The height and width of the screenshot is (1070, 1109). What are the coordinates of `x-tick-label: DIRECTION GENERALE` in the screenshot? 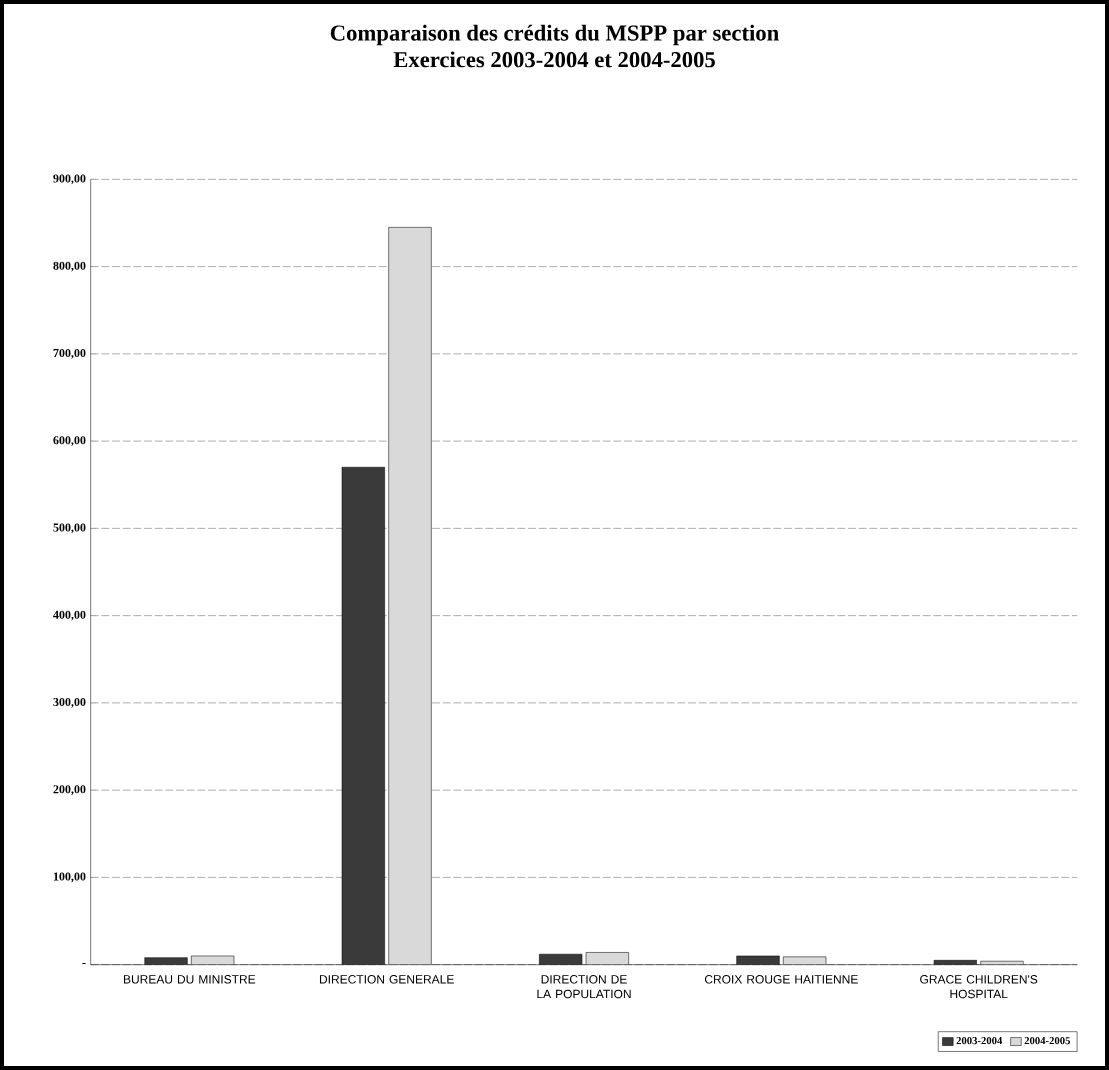 It's located at (386, 979).